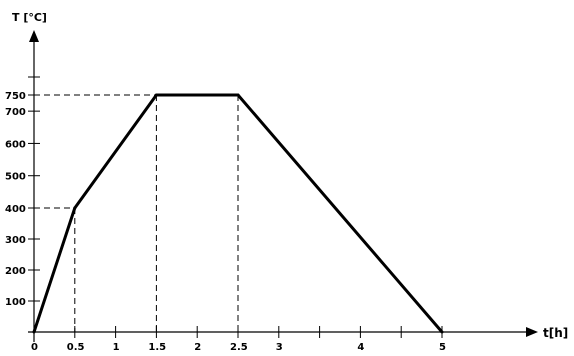 The width and height of the screenshot is (574, 356). I want to click on x-tick-label: 0, so click(34, 346).